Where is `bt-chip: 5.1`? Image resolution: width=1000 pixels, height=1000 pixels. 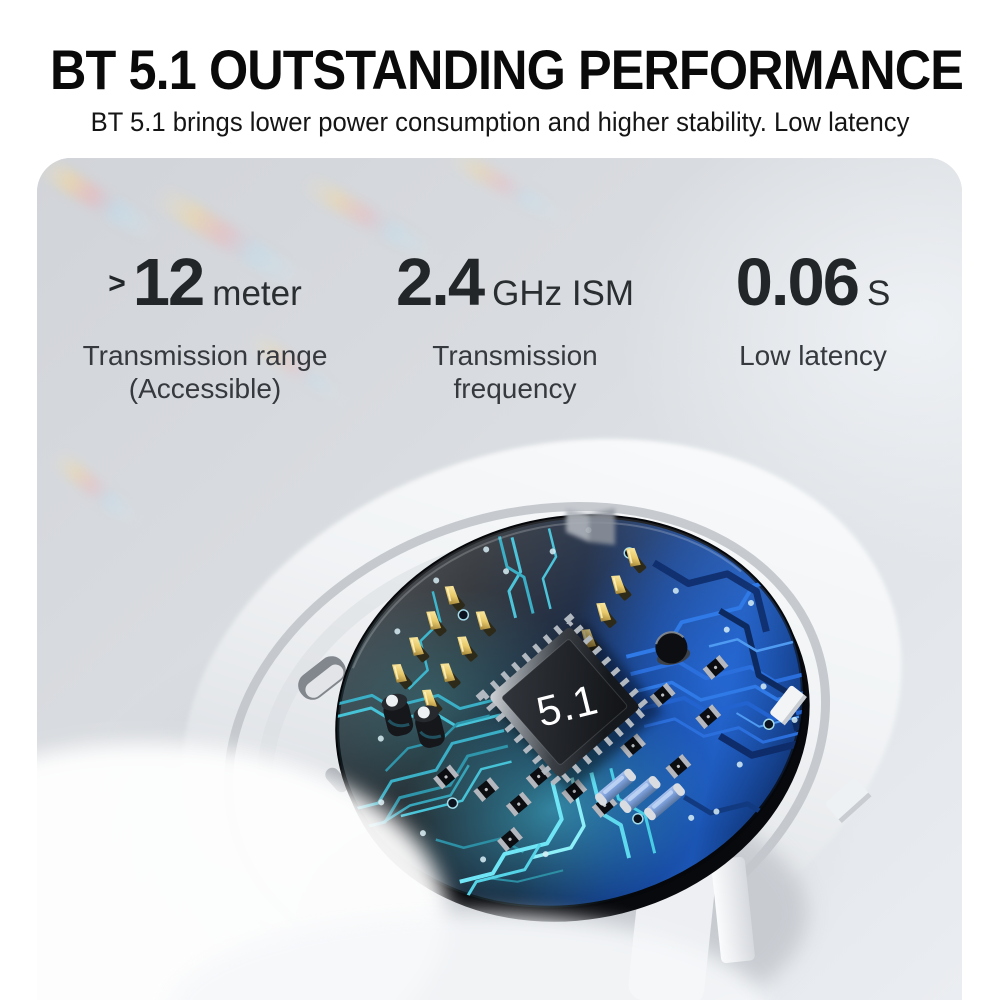 bt-chip: 5.1 is located at coordinates (569, 703).